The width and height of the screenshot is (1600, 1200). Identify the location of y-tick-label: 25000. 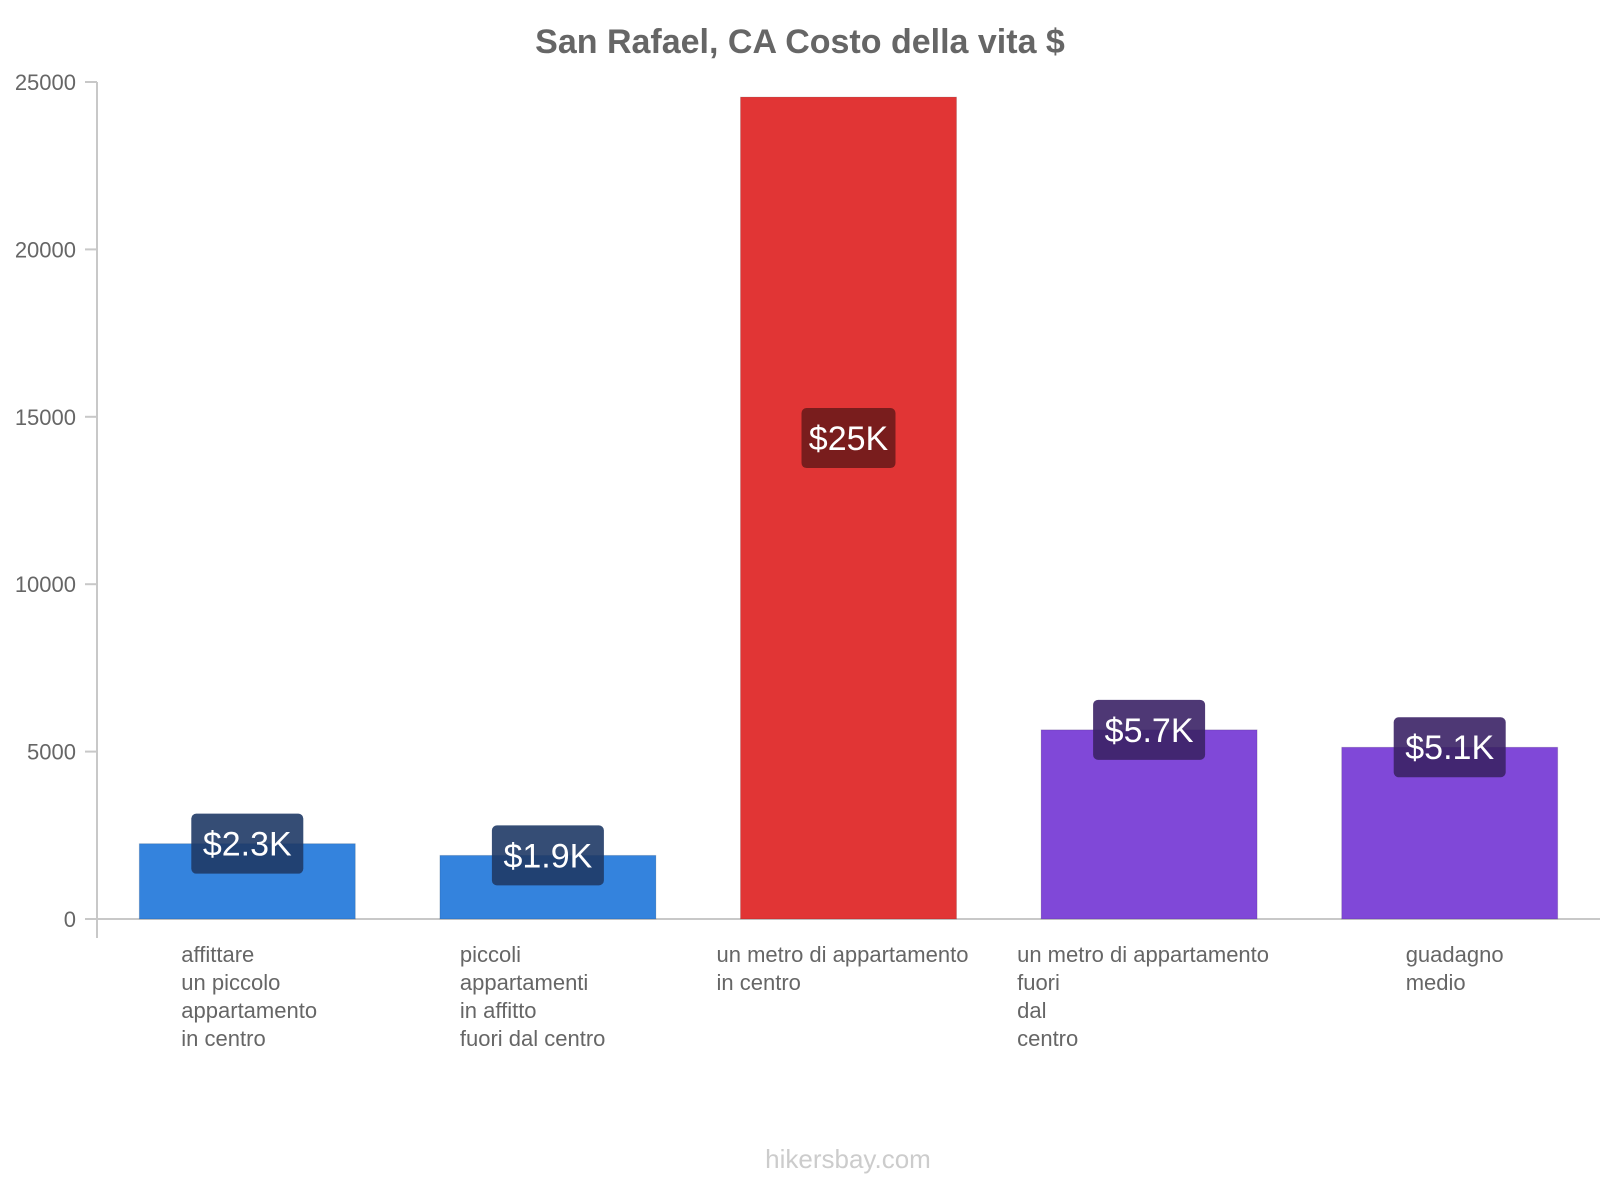
(45, 82).